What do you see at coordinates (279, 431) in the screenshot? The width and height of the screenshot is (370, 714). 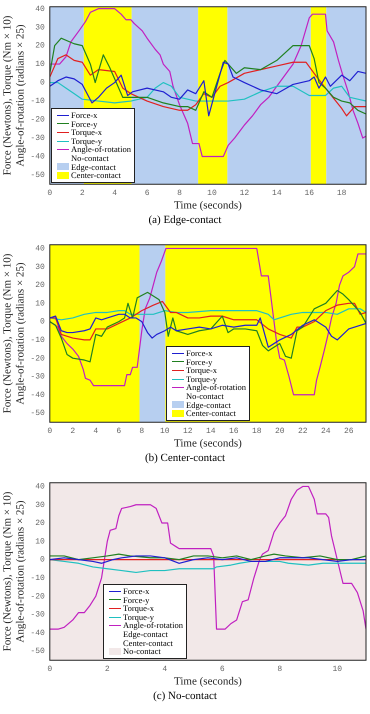 I see `x-tick-label: 20` at bounding box center [279, 431].